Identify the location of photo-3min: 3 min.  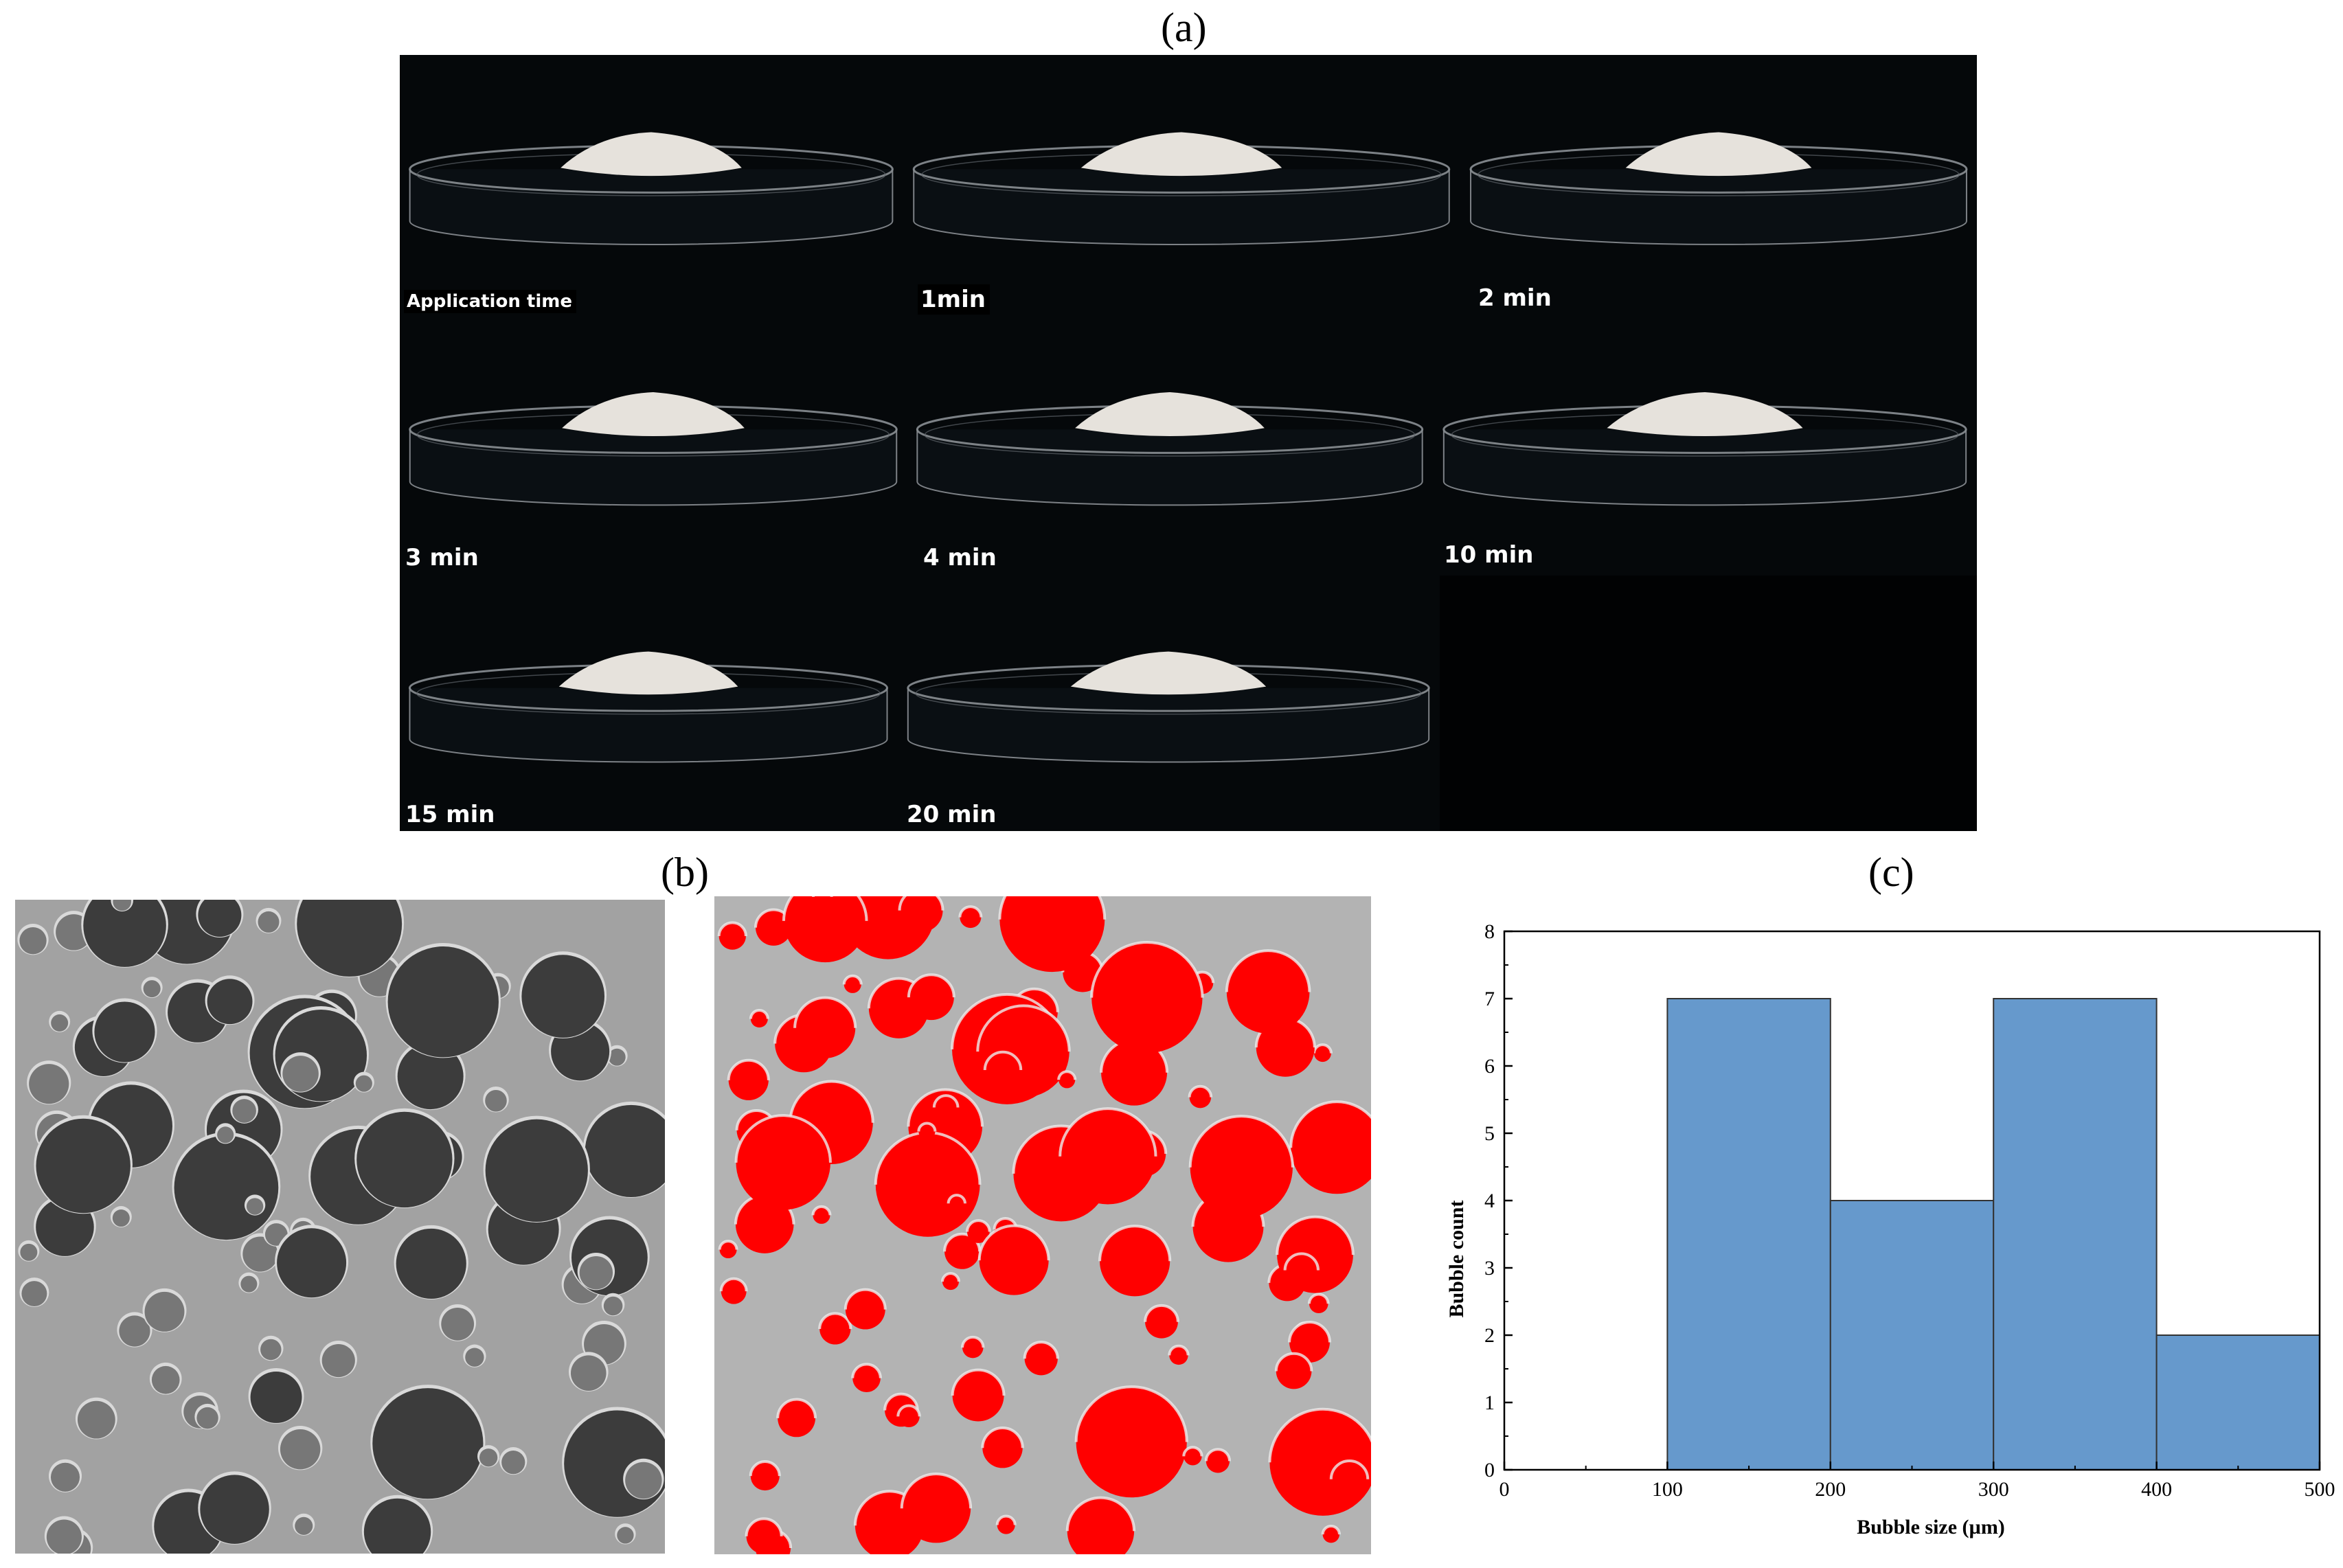
(653, 446).